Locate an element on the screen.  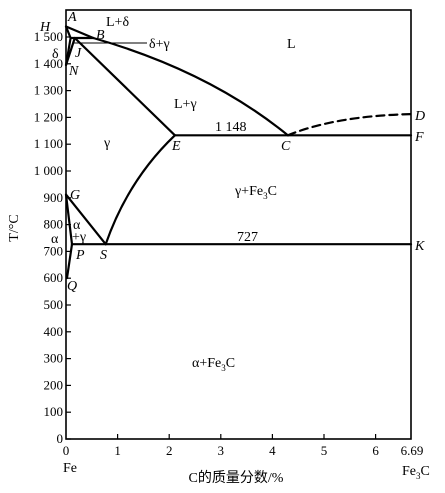
x-tick-5: 5 is located at coordinates (324, 450).